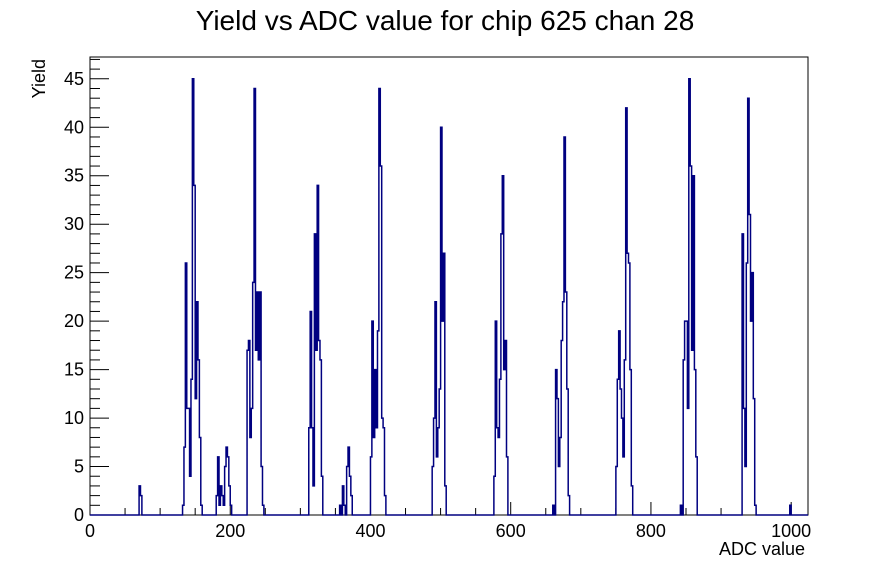  What do you see at coordinates (90, 531) in the screenshot?
I see `x-tick-label: 0` at bounding box center [90, 531].